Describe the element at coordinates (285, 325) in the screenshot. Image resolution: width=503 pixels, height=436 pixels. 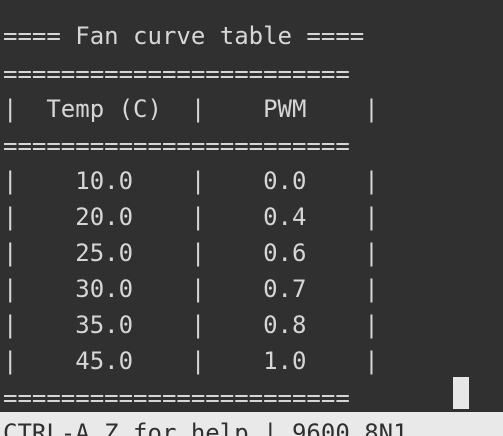
I see `pwm-cell: 0.8` at that location.